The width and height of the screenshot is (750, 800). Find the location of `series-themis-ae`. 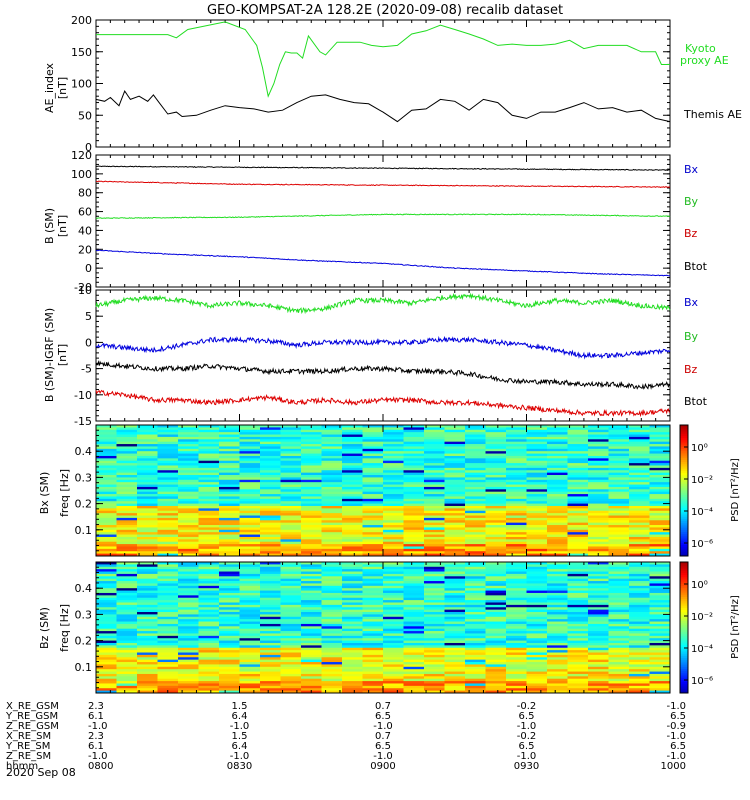

series-themis-ae is located at coordinates (383, 106).